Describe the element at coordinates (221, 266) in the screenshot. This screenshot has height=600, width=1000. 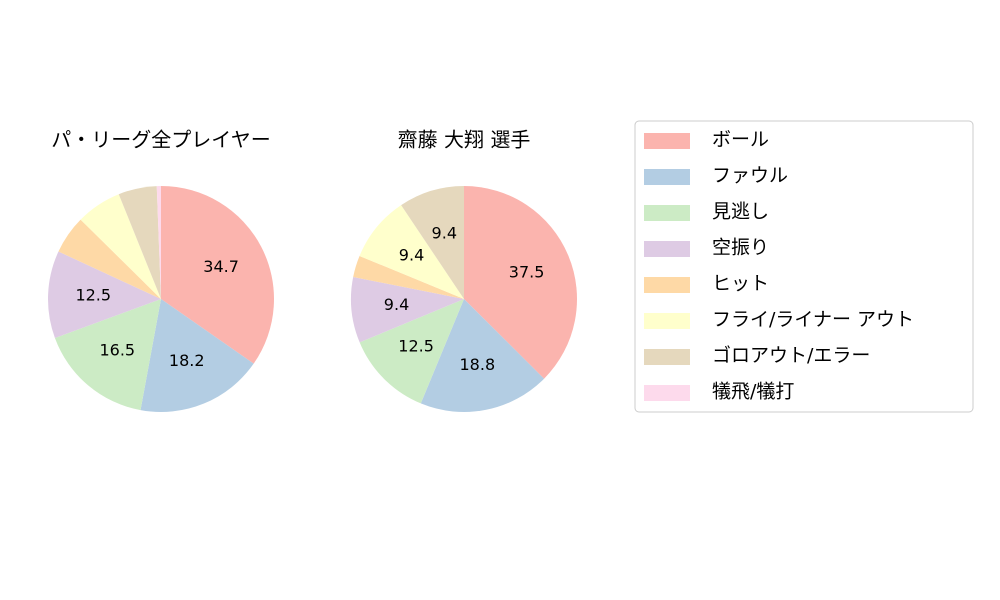
I see `slice-label: 34.7` at that location.